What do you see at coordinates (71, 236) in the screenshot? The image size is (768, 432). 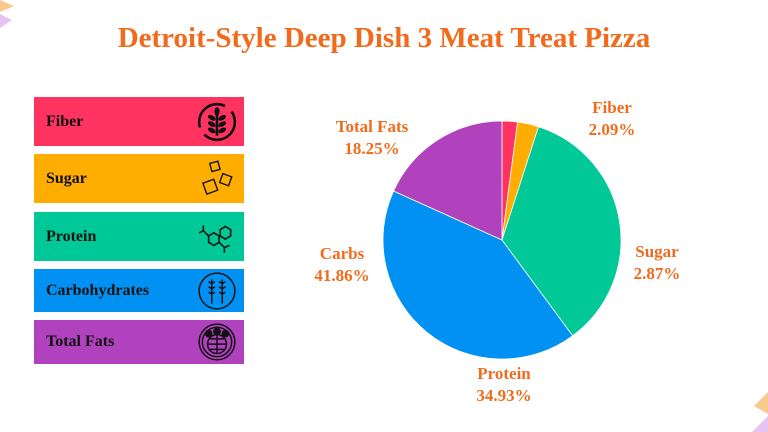 I see `legend-label: Protein` at bounding box center [71, 236].